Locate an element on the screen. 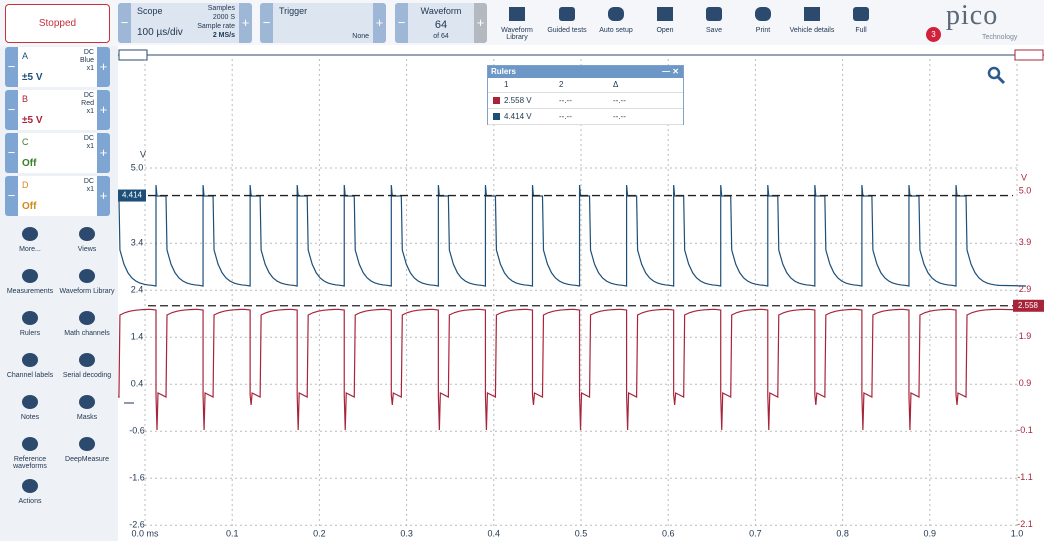  tool-button: Reference waveforms is located at coordinates (30, 452).